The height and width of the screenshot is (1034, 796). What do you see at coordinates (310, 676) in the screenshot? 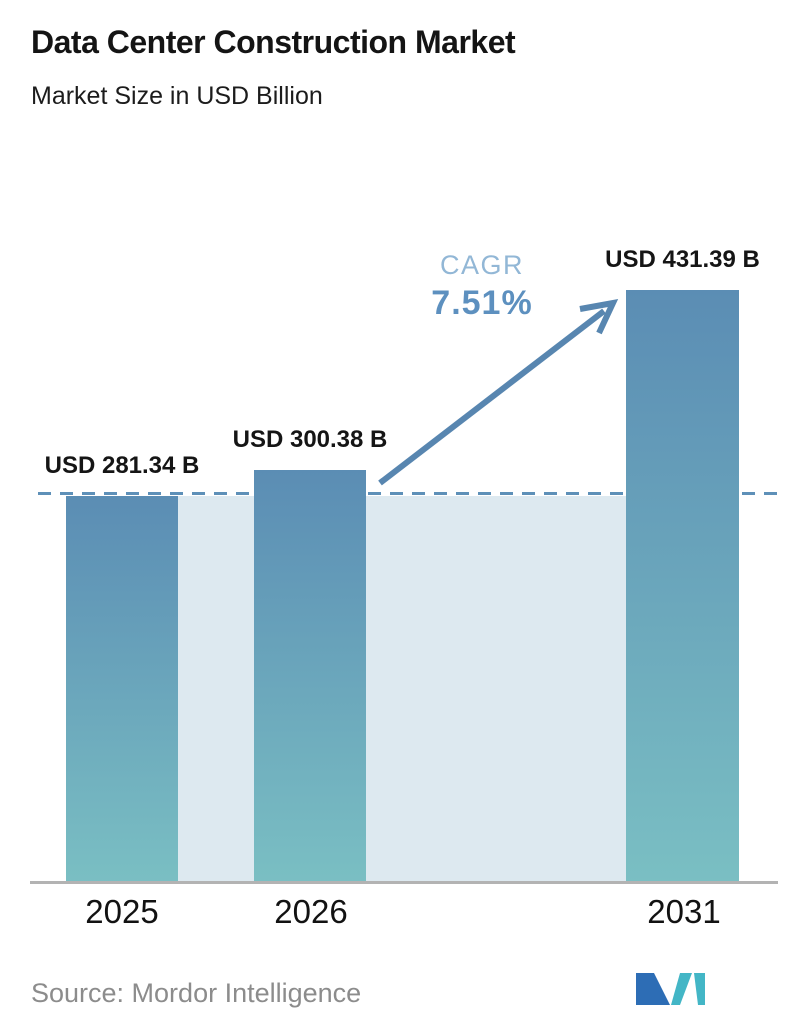
I see `bar-2026` at bounding box center [310, 676].